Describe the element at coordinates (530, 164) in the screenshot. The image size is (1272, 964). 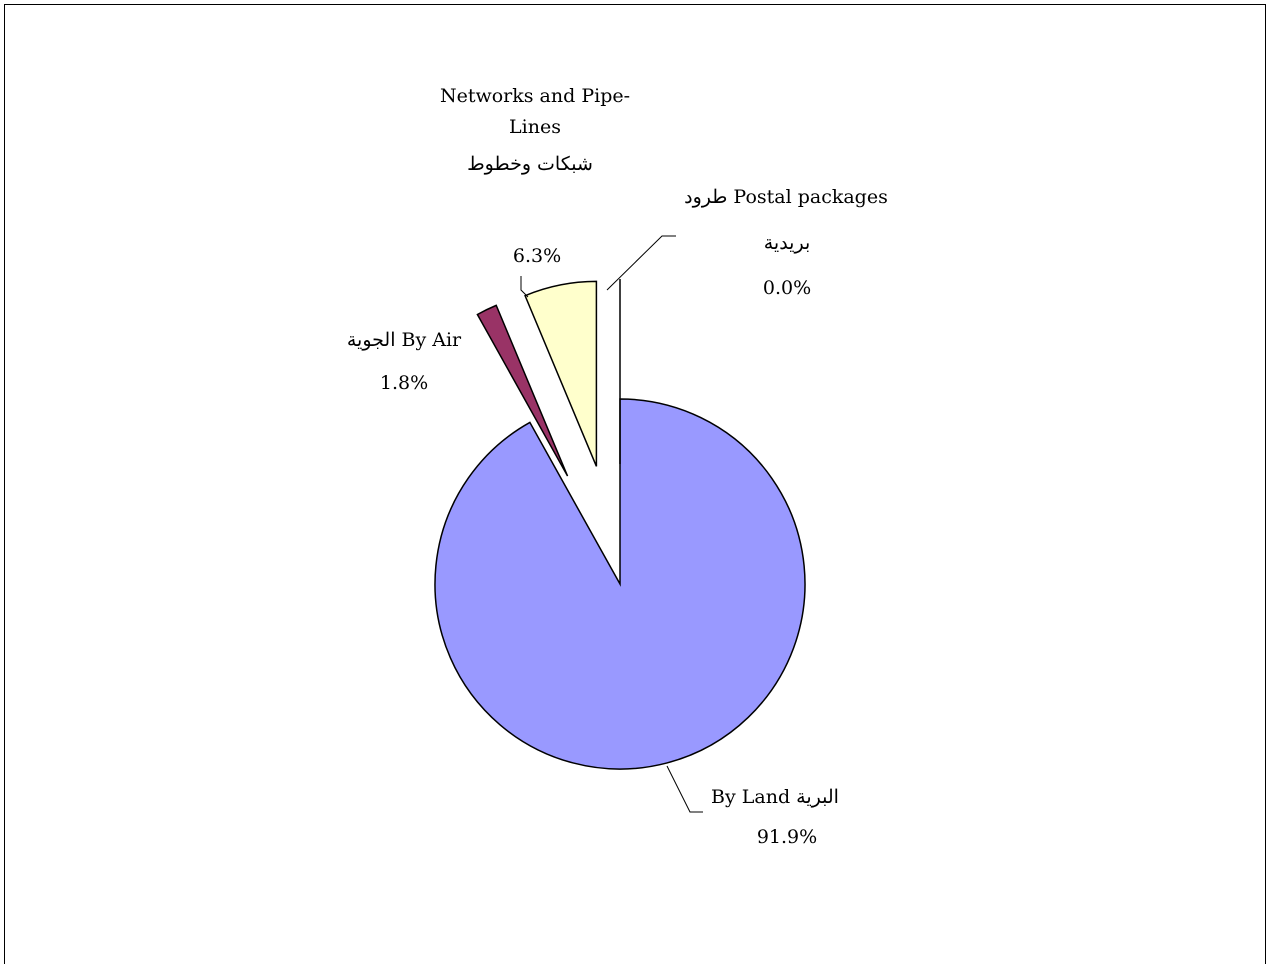
I see `label-networks-name-ar: شبكات وخطوط` at that location.